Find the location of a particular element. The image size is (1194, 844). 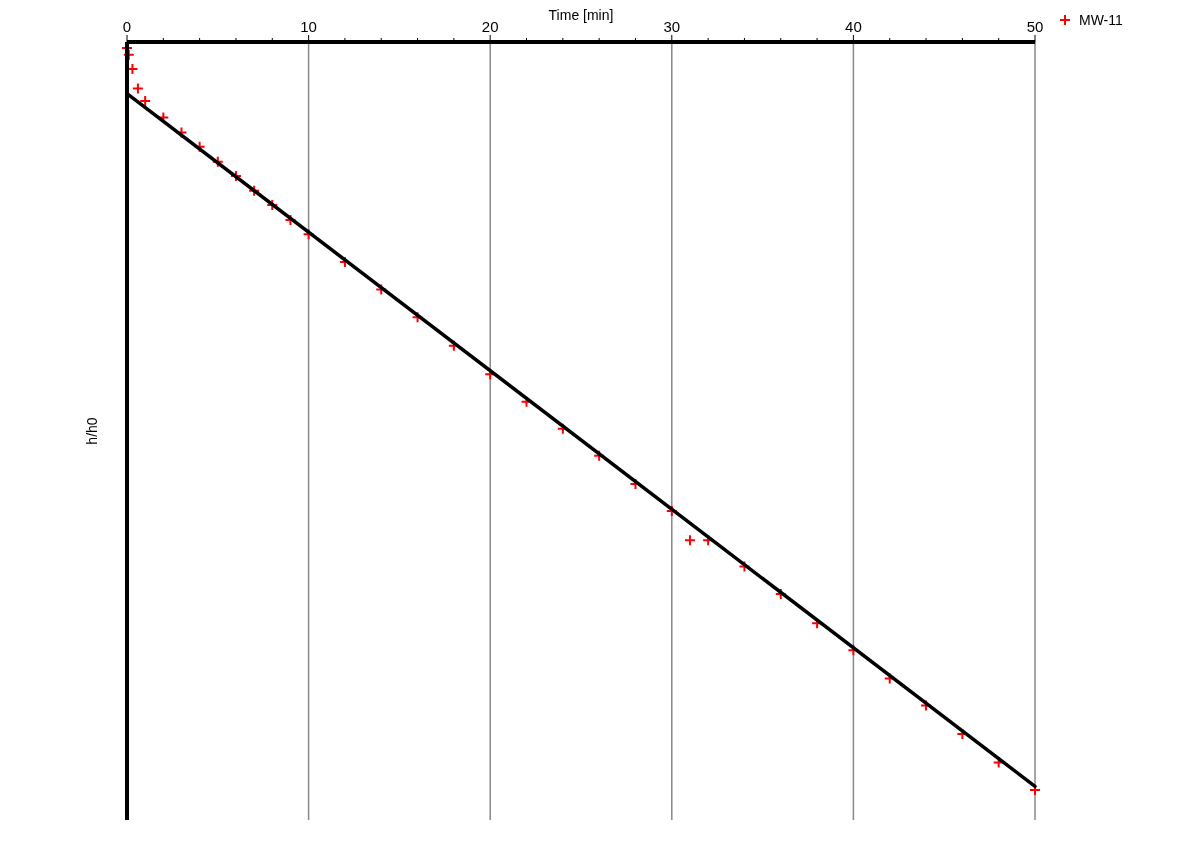

legend-label: MW-11 is located at coordinates (1101, 20).